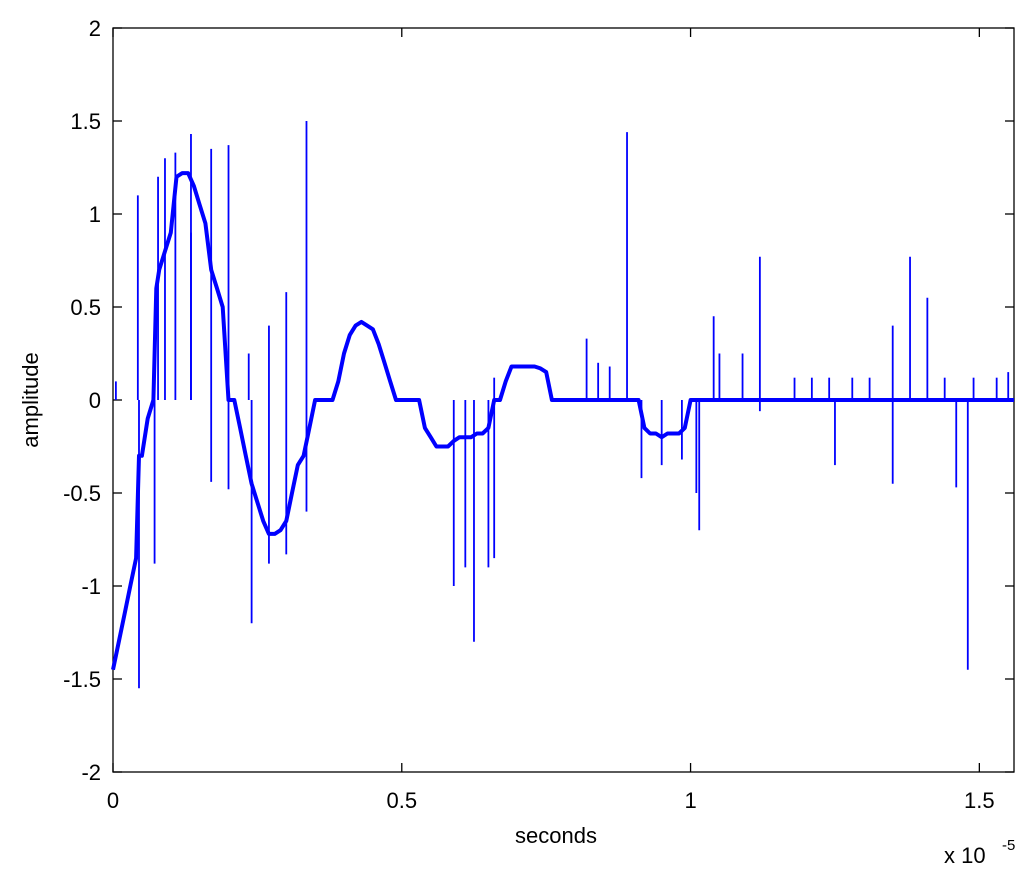 This screenshot has height=876, width=1024. What do you see at coordinates (95, 400) in the screenshot?
I see `y-tick-label: 0` at bounding box center [95, 400].